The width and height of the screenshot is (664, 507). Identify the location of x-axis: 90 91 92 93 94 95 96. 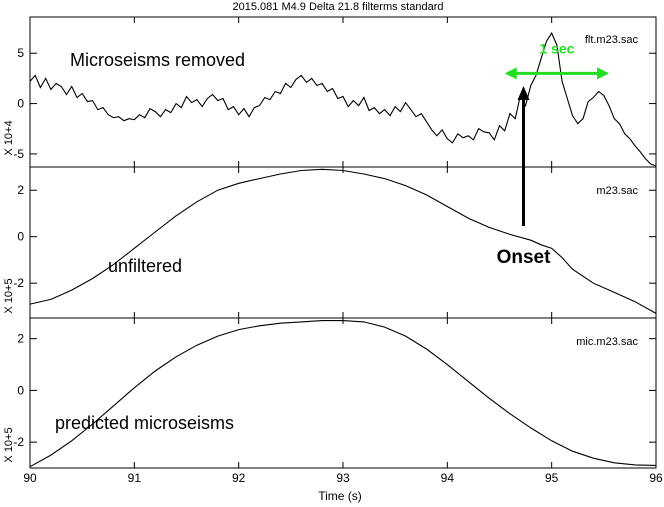
(343, 478).